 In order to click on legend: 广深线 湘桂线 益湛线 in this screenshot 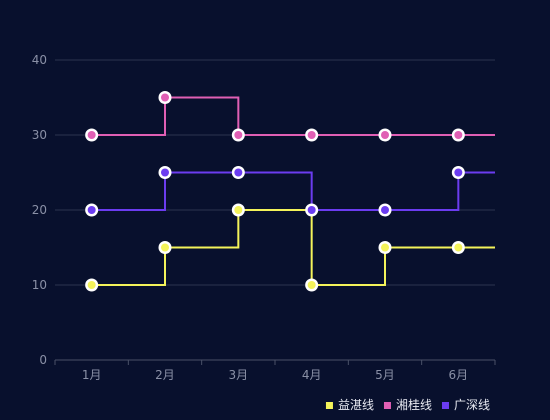, I will do `click(407, 404)`.